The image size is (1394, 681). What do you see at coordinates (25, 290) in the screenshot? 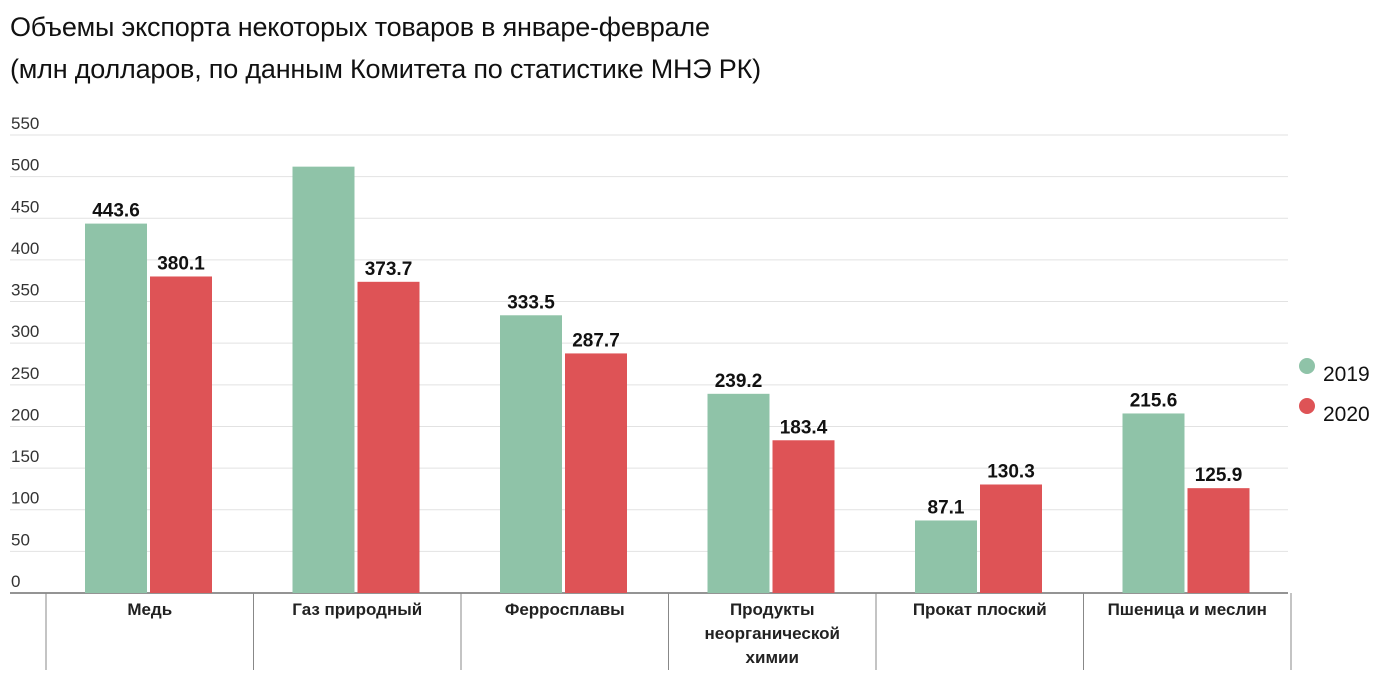
I see `y-tick-label: 350` at bounding box center [25, 290].